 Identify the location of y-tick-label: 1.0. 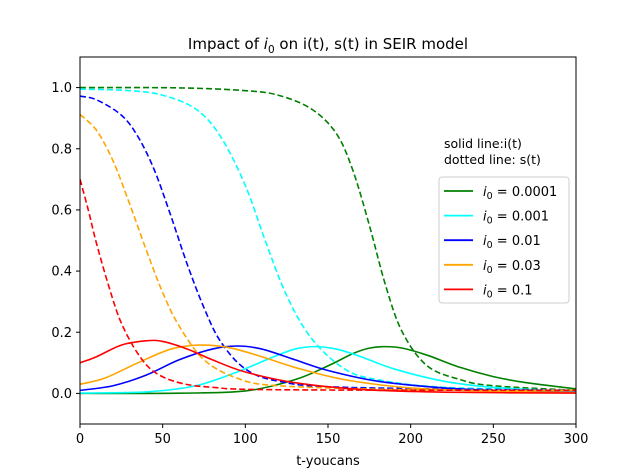
(61, 88).